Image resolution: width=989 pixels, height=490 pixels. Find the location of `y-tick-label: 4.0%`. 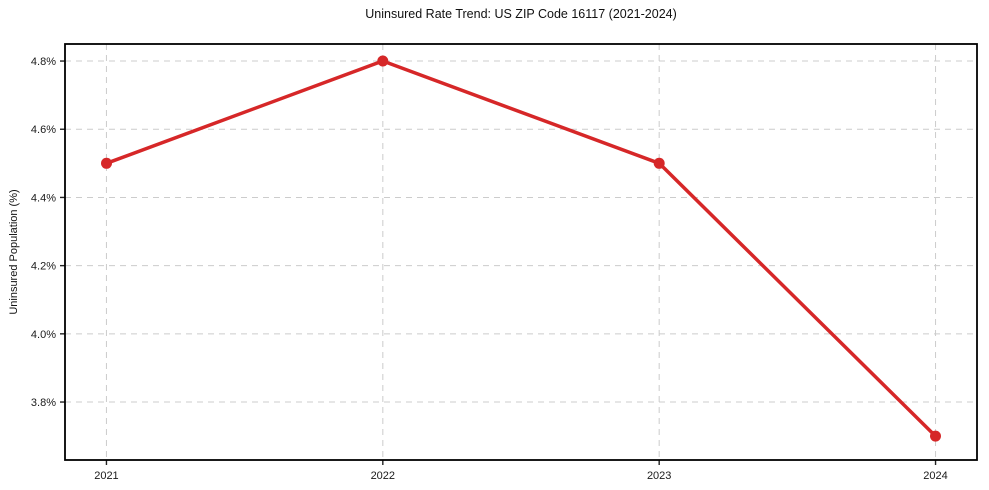

y-tick-label: 4.0% is located at coordinates (43, 335).